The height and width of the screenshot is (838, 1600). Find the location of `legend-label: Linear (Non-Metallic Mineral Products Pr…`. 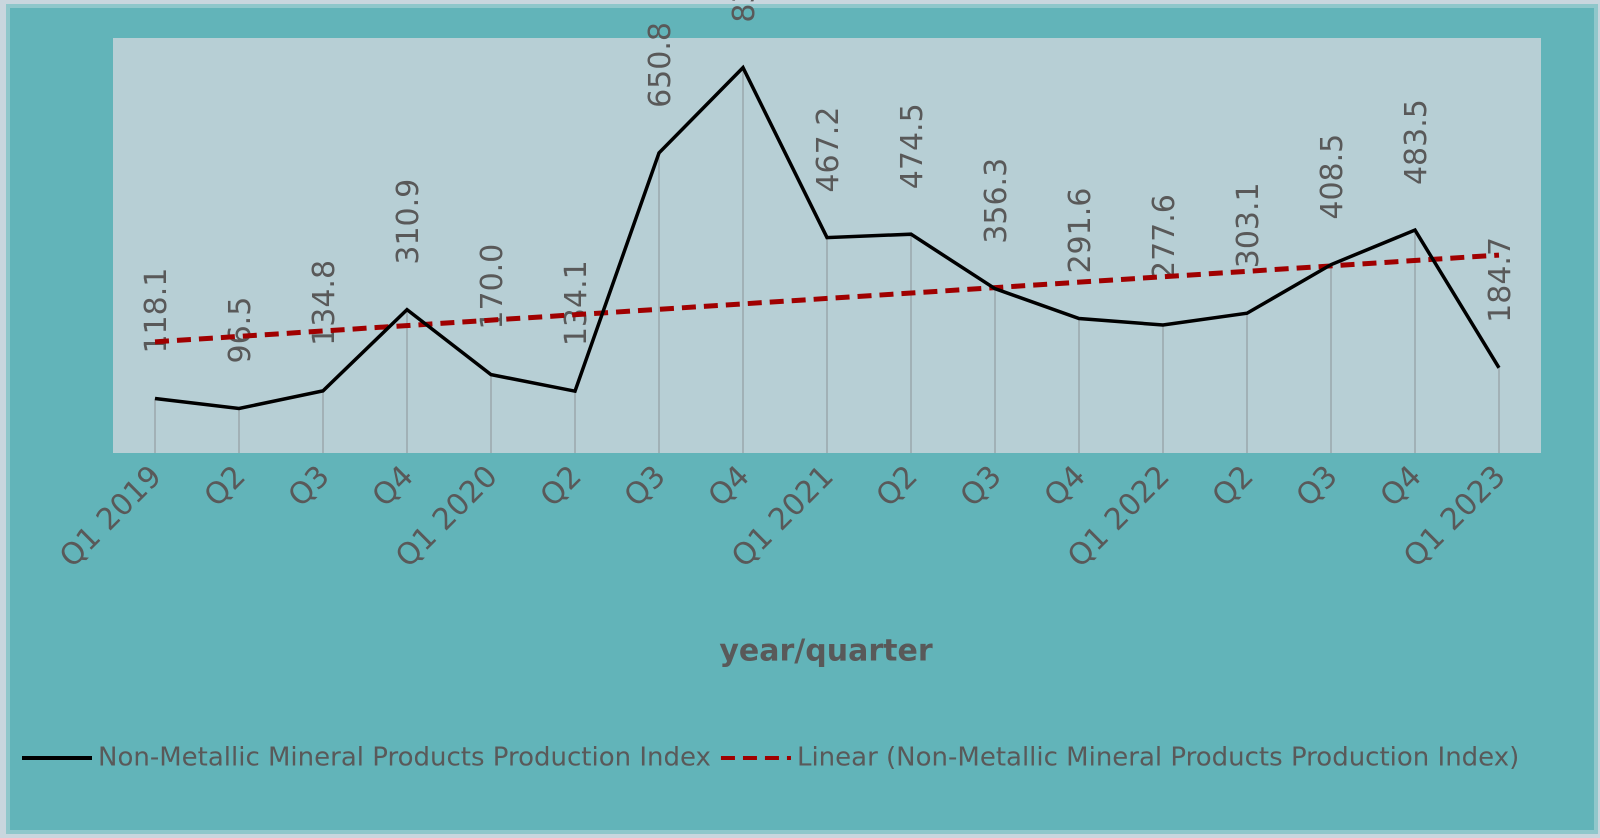

legend-label: Linear (Non-Metallic Mineral Products Pr… is located at coordinates (1158, 758).